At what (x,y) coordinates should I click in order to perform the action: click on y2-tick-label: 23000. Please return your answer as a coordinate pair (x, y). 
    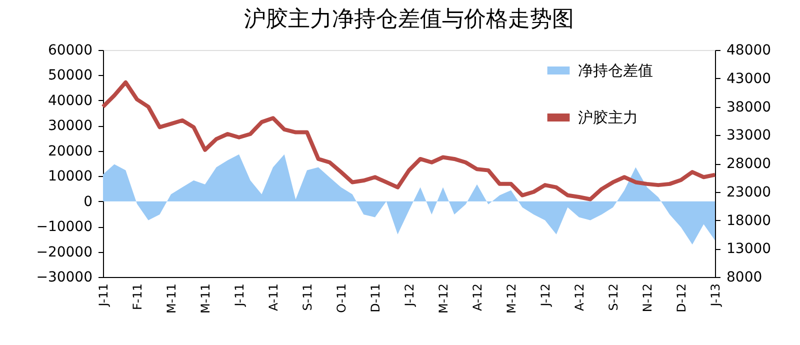
    Looking at the image, I should click on (749, 192).